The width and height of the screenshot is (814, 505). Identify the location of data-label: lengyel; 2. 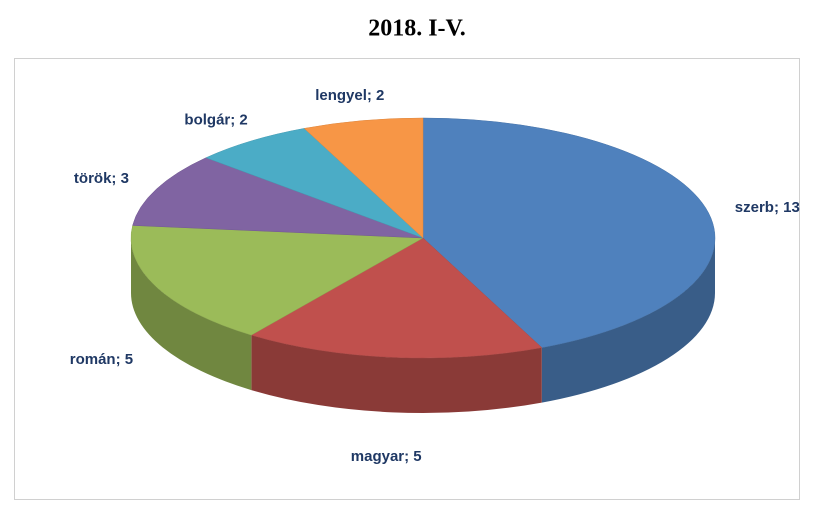
(349, 95).